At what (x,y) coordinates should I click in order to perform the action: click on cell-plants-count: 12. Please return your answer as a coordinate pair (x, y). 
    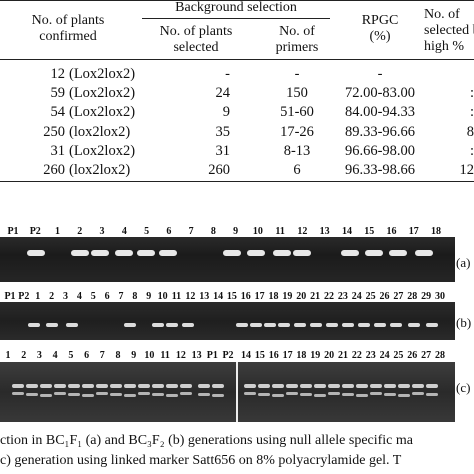
    Looking at the image, I should click on (58, 74).